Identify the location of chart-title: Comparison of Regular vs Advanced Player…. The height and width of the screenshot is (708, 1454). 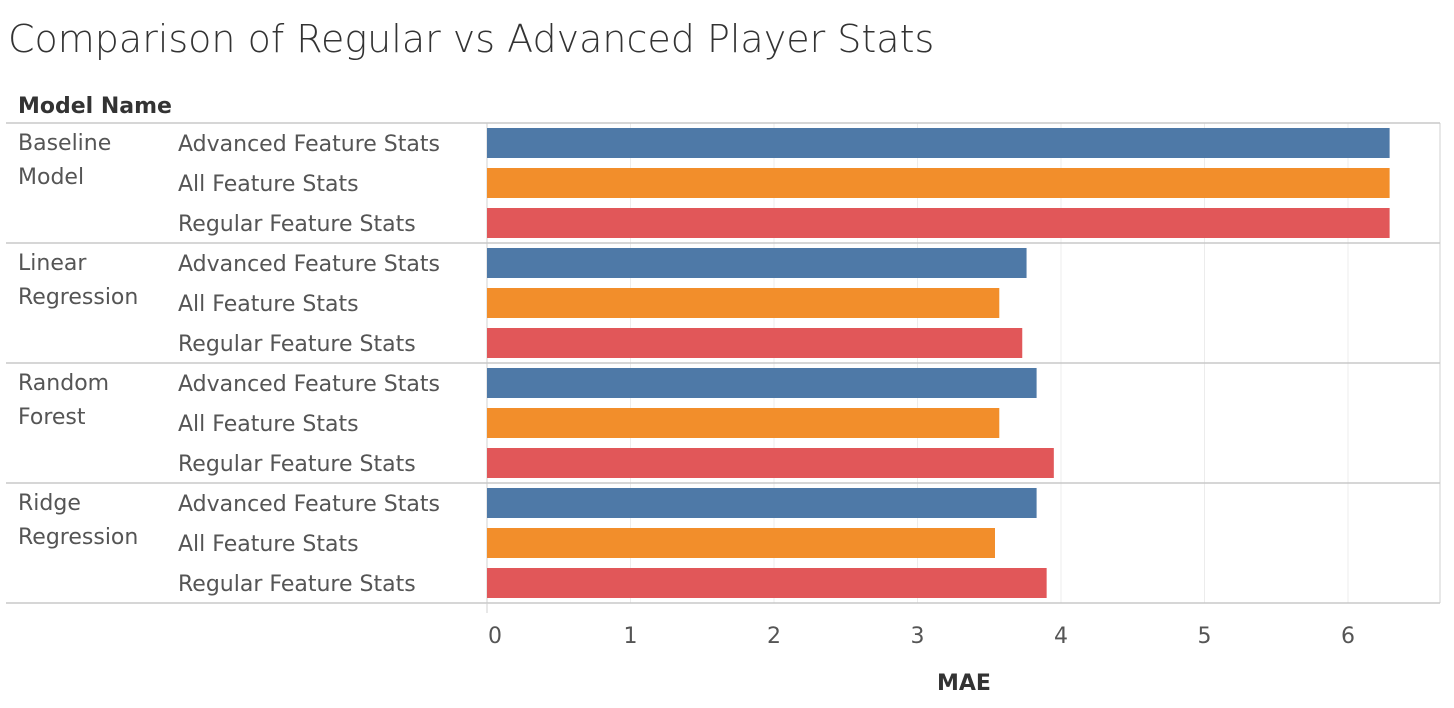
(471, 39).